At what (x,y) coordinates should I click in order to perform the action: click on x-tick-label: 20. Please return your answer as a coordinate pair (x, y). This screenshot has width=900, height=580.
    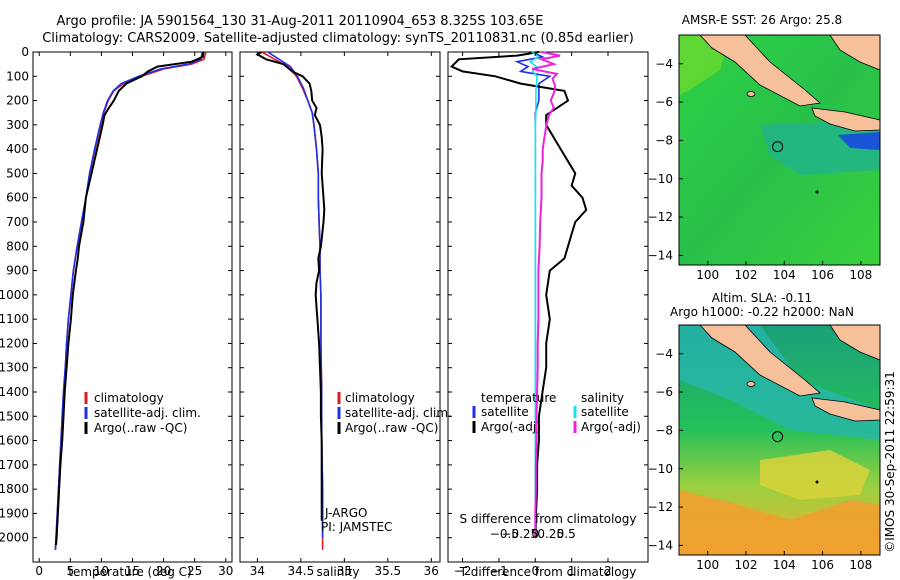
    Looking at the image, I should click on (163, 571).